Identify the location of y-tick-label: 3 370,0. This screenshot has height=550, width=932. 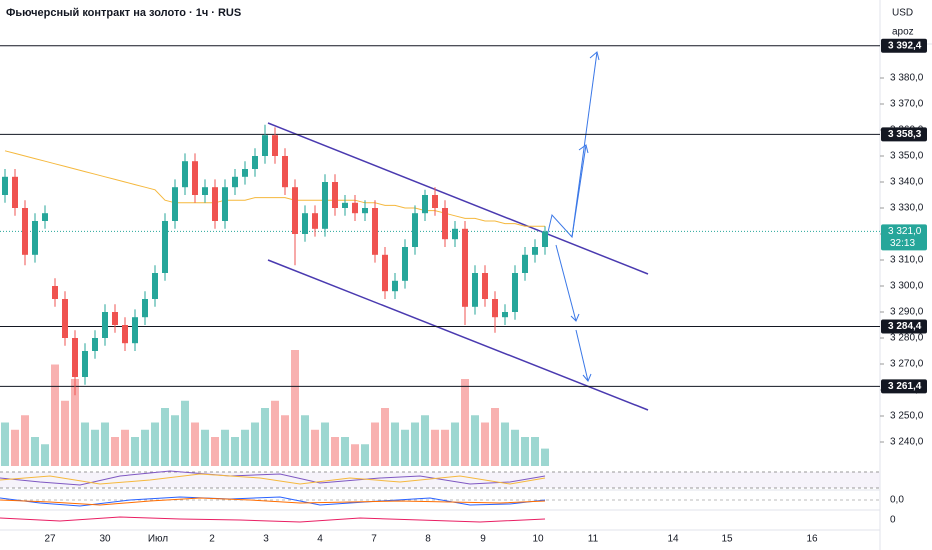
(907, 104).